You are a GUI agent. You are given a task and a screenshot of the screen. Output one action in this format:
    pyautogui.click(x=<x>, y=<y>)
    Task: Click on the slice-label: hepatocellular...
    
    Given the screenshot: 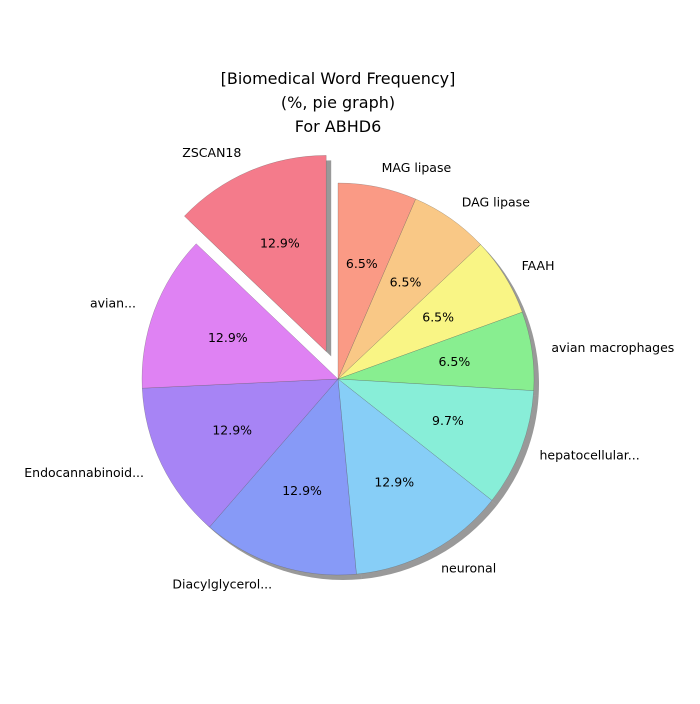 What is the action you would take?
    pyautogui.click(x=589, y=455)
    